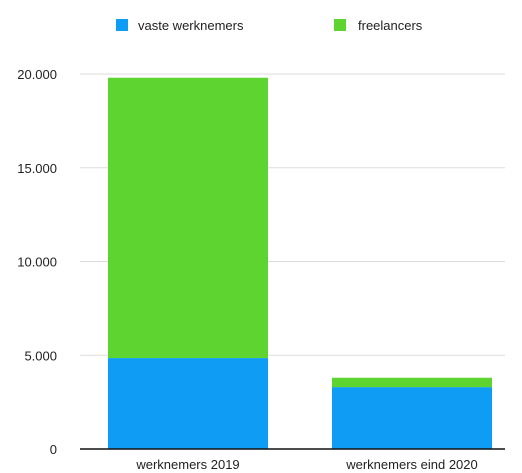 This screenshot has width=522, height=473. Describe the element at coordinates (187, 464) in the screenshot. I see `x-tick-label: werknemers 2019` at that location.